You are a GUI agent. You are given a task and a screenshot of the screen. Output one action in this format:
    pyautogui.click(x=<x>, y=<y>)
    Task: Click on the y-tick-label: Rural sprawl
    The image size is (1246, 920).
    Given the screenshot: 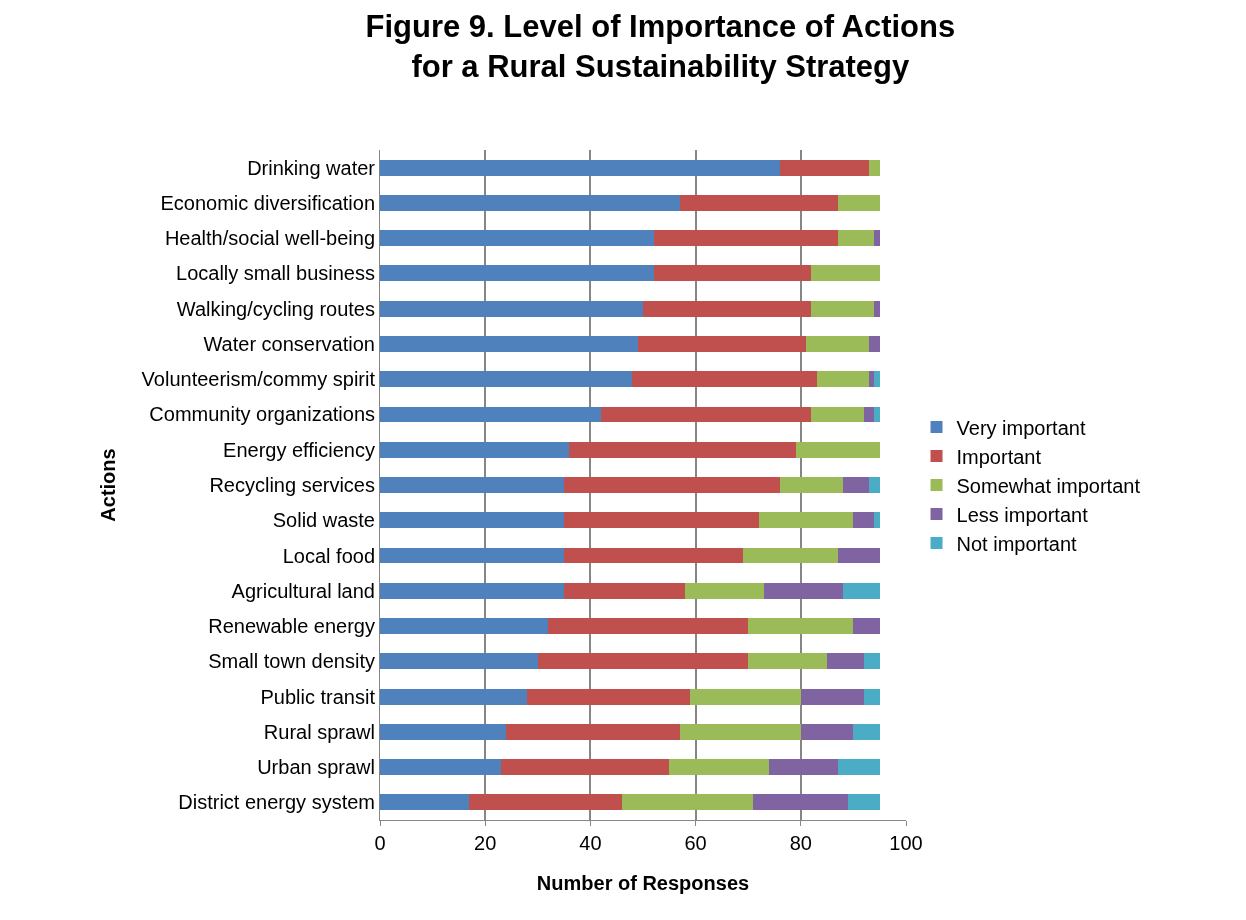 What is the action you would take?
    pyautogui.click(x=319, y=731)
    